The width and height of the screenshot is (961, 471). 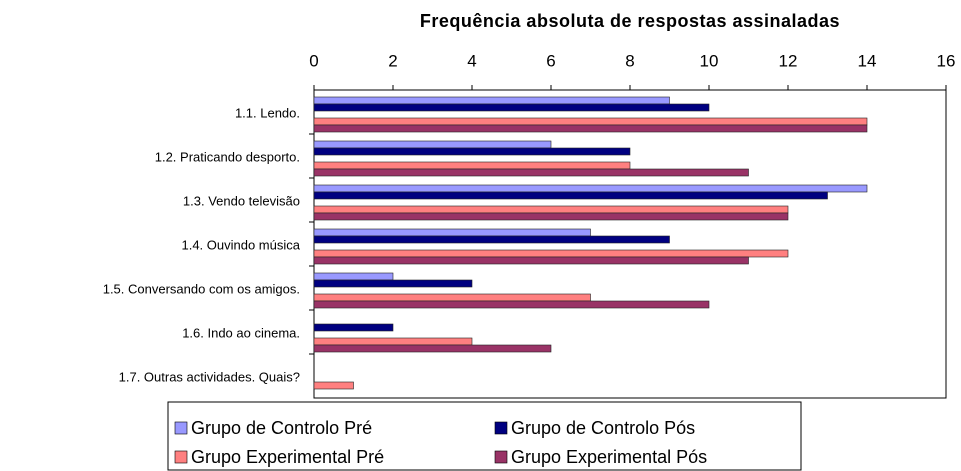 I want to click on legend-label: Grupo de Controlo Pré, so click(x=281, y=428).